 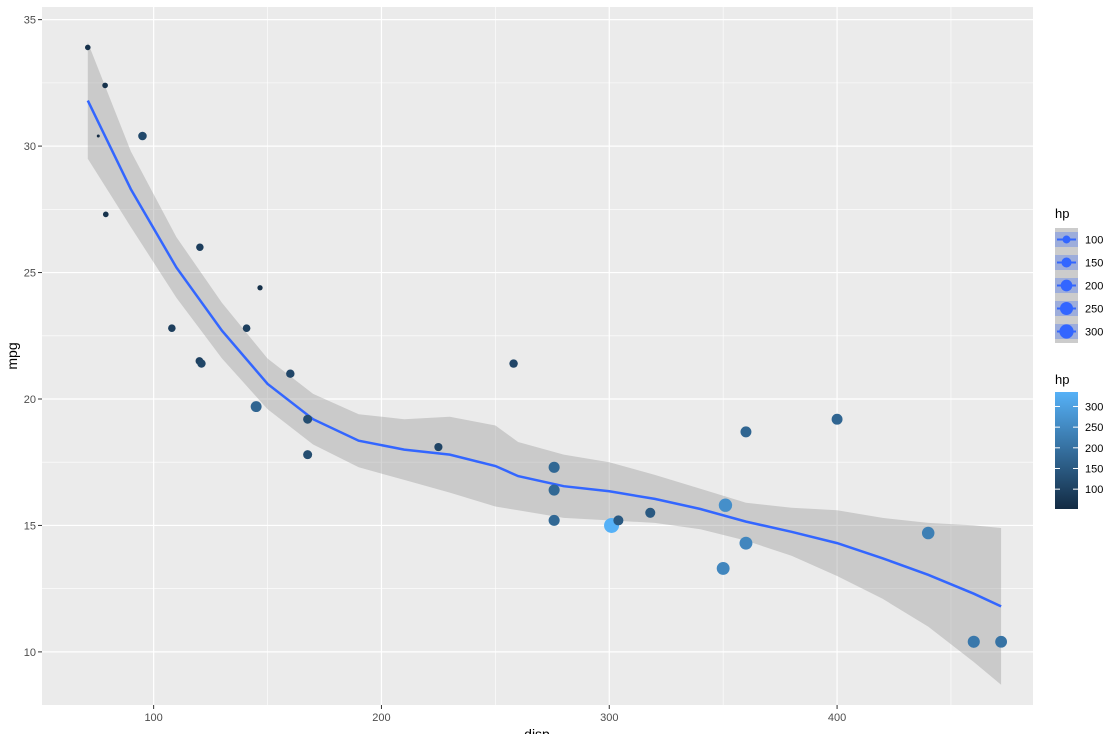 I want to click on size-legend-label: 150, so click(x=1094, y=264).